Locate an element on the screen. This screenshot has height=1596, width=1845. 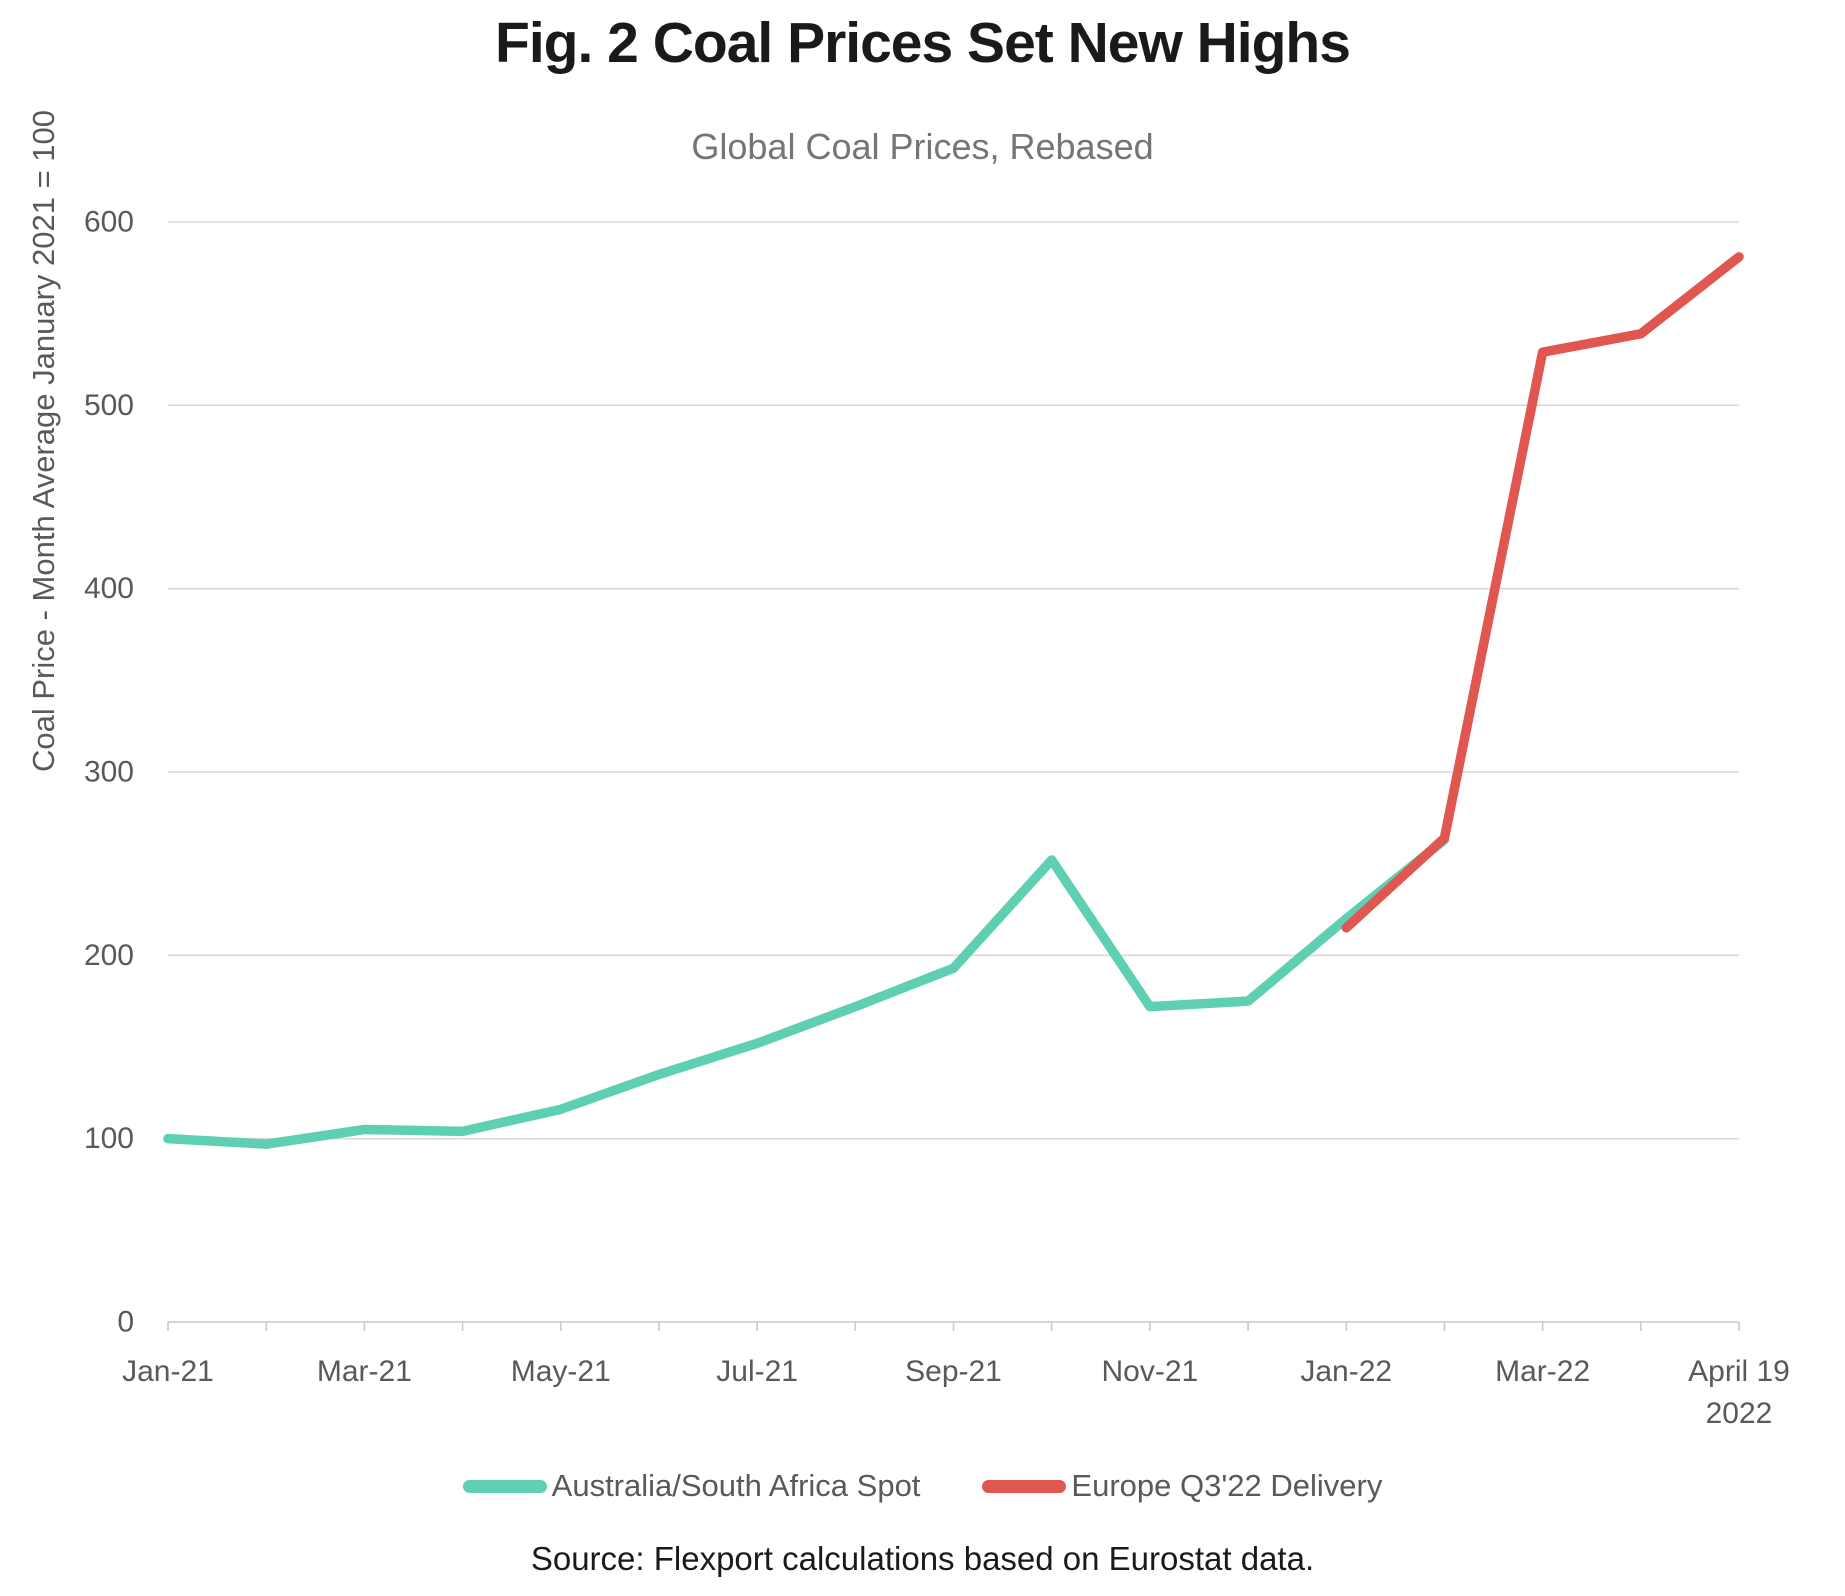
x-tick-label-may-21: May-21 is located at coordinates (561, 1371).